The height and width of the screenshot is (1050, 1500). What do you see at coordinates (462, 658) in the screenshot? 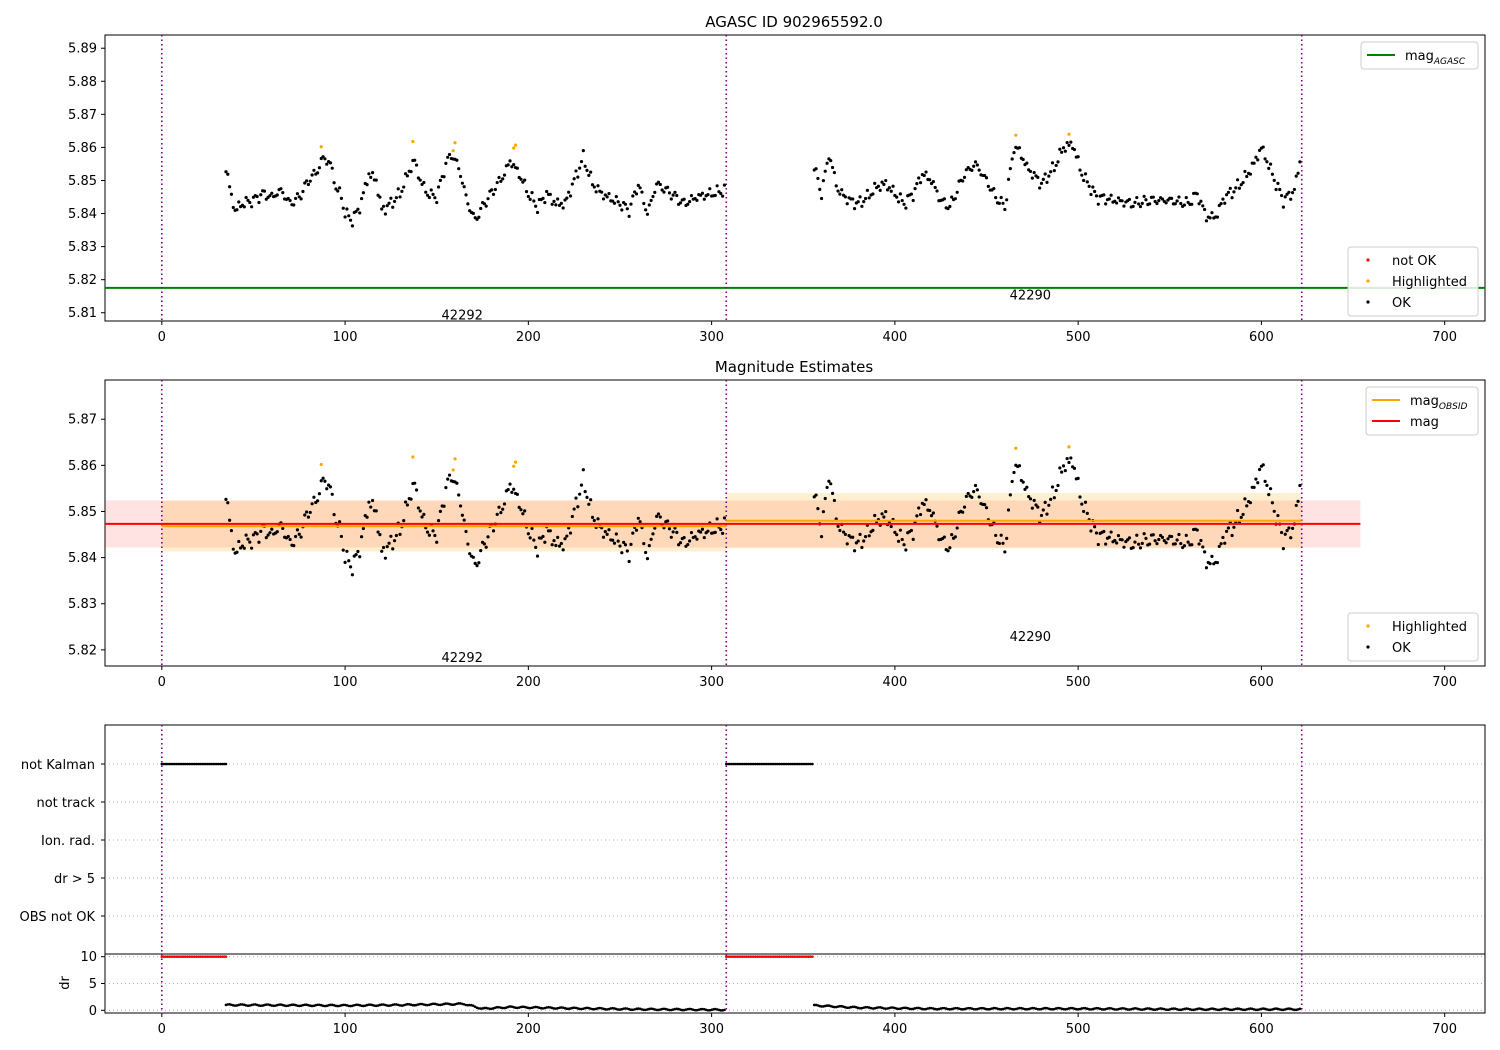
I see `obsid-label: 42292` at bounding box center [462, 658].